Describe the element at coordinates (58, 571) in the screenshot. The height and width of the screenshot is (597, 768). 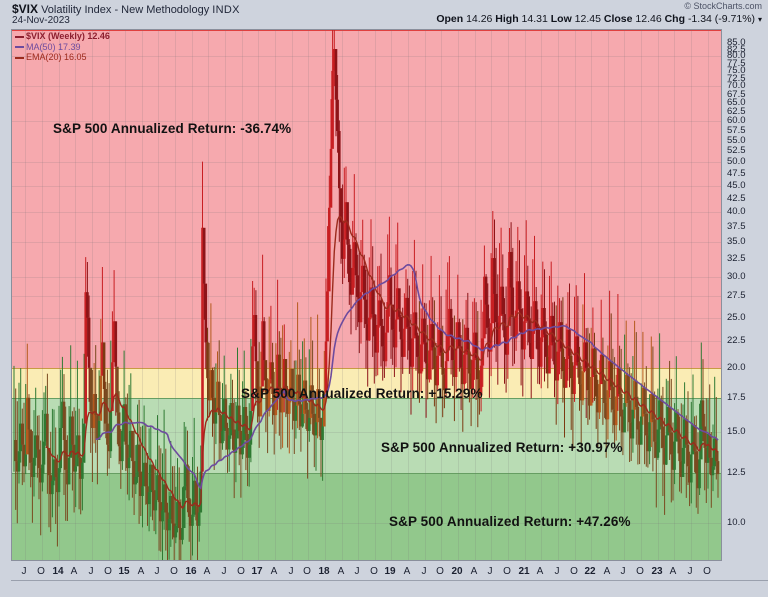
I see `x-axis-tick-label: 14` at that location.